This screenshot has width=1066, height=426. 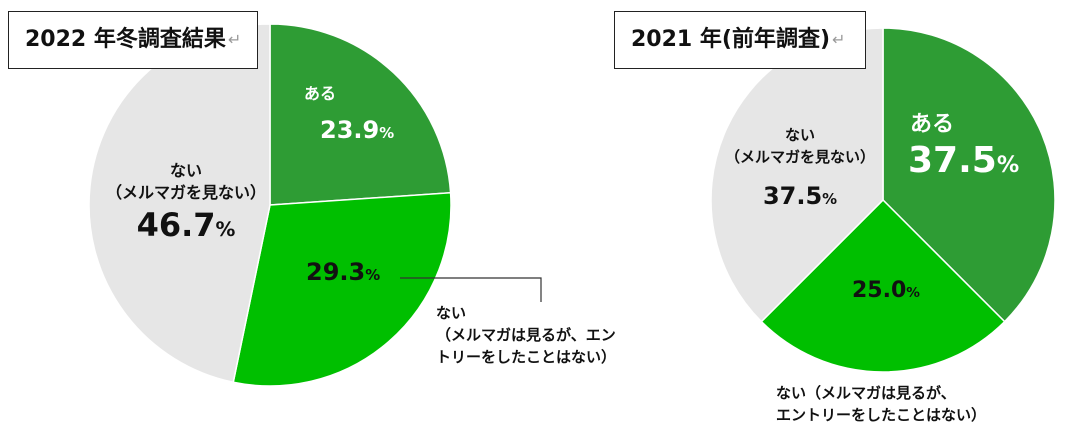 I want to click on slice-value-aru-2021: 37.5%, so click(x=964, y=160).